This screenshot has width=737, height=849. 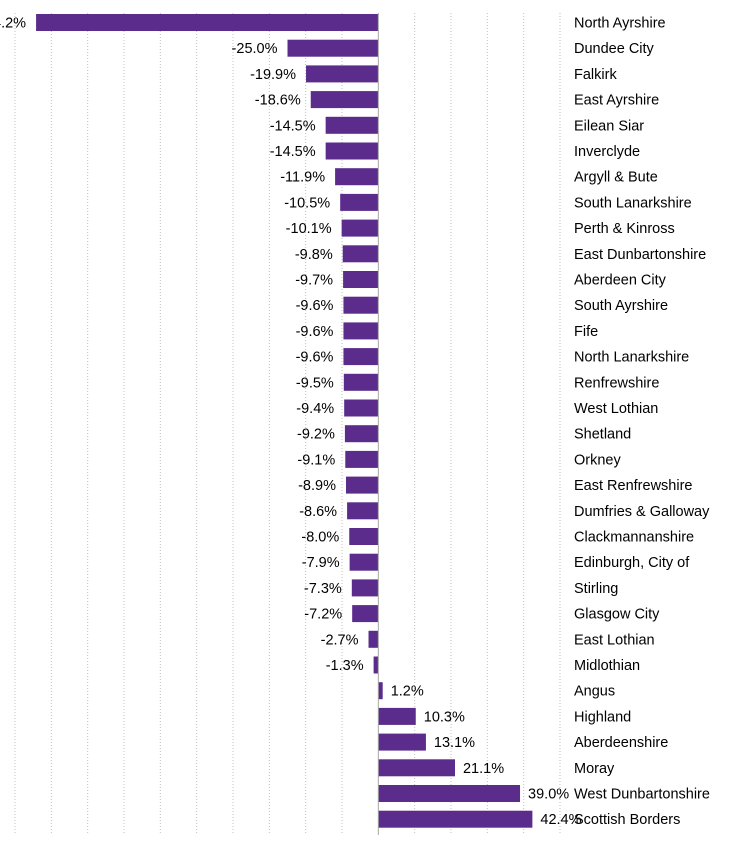 What do you see at coordinates (633, 203) in the screenshot?
I see `category-label: South Lanarkshire` at bounding box center [633, 203].